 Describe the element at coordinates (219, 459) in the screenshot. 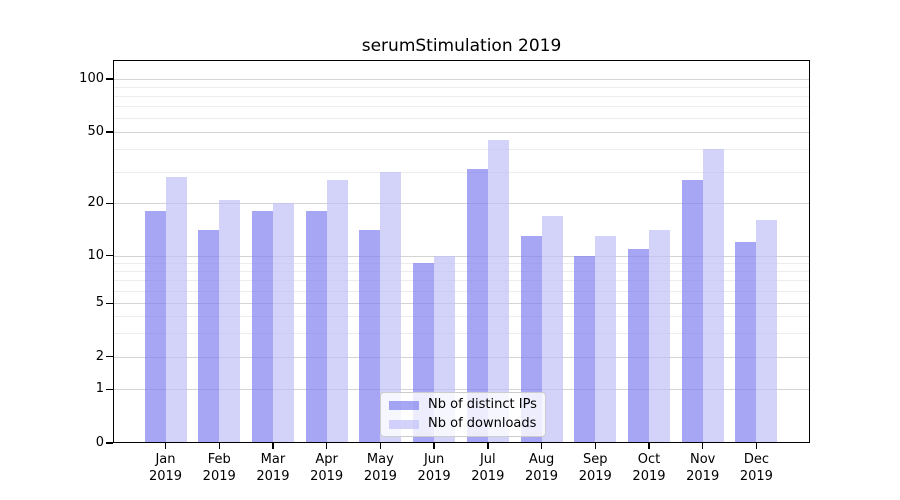

I see `x-tick-label-month: Feb` at that location.